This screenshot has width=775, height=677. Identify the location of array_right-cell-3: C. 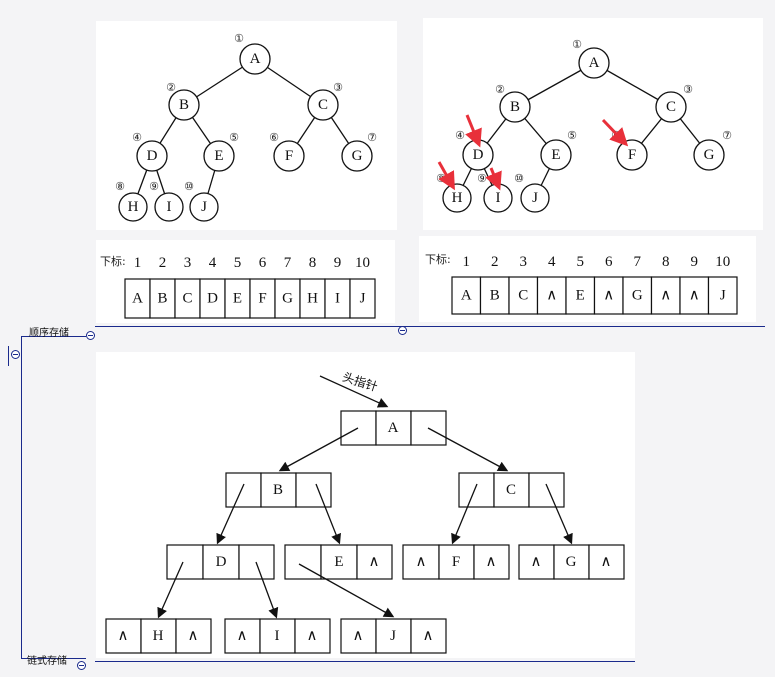
(523, 296).